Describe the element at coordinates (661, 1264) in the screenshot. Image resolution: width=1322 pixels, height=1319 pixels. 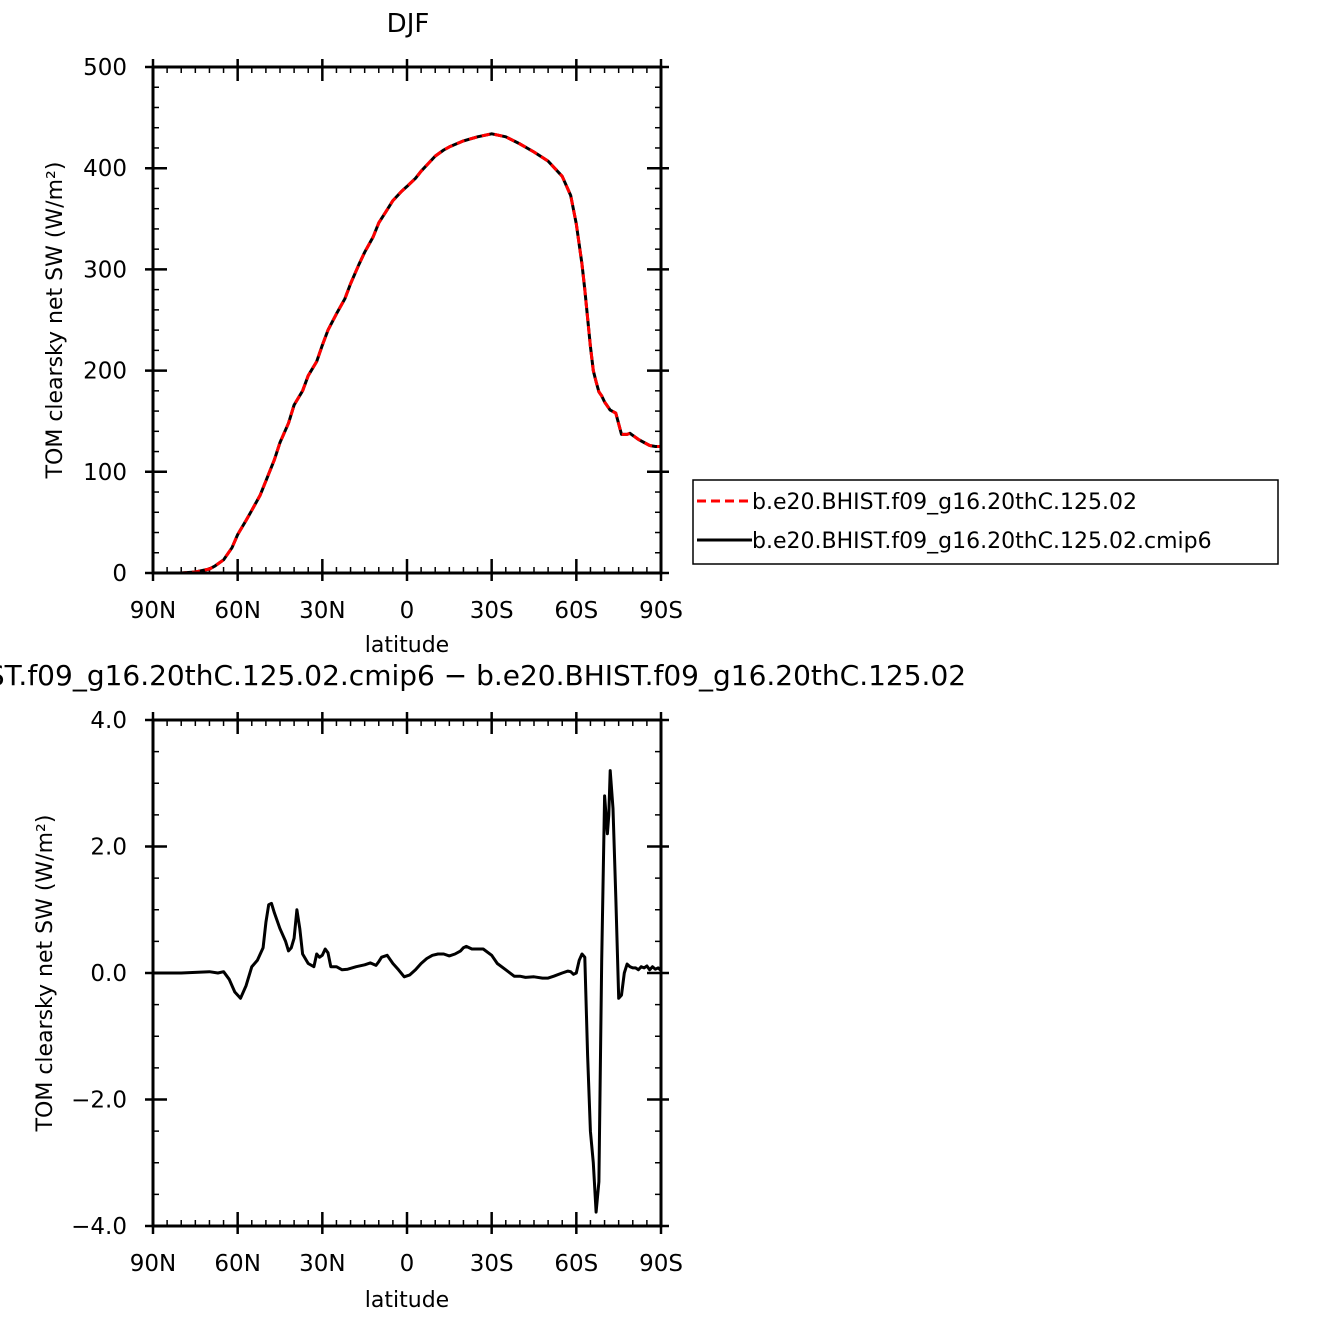
I see `bottom-xticklabel: 90S` at that location.